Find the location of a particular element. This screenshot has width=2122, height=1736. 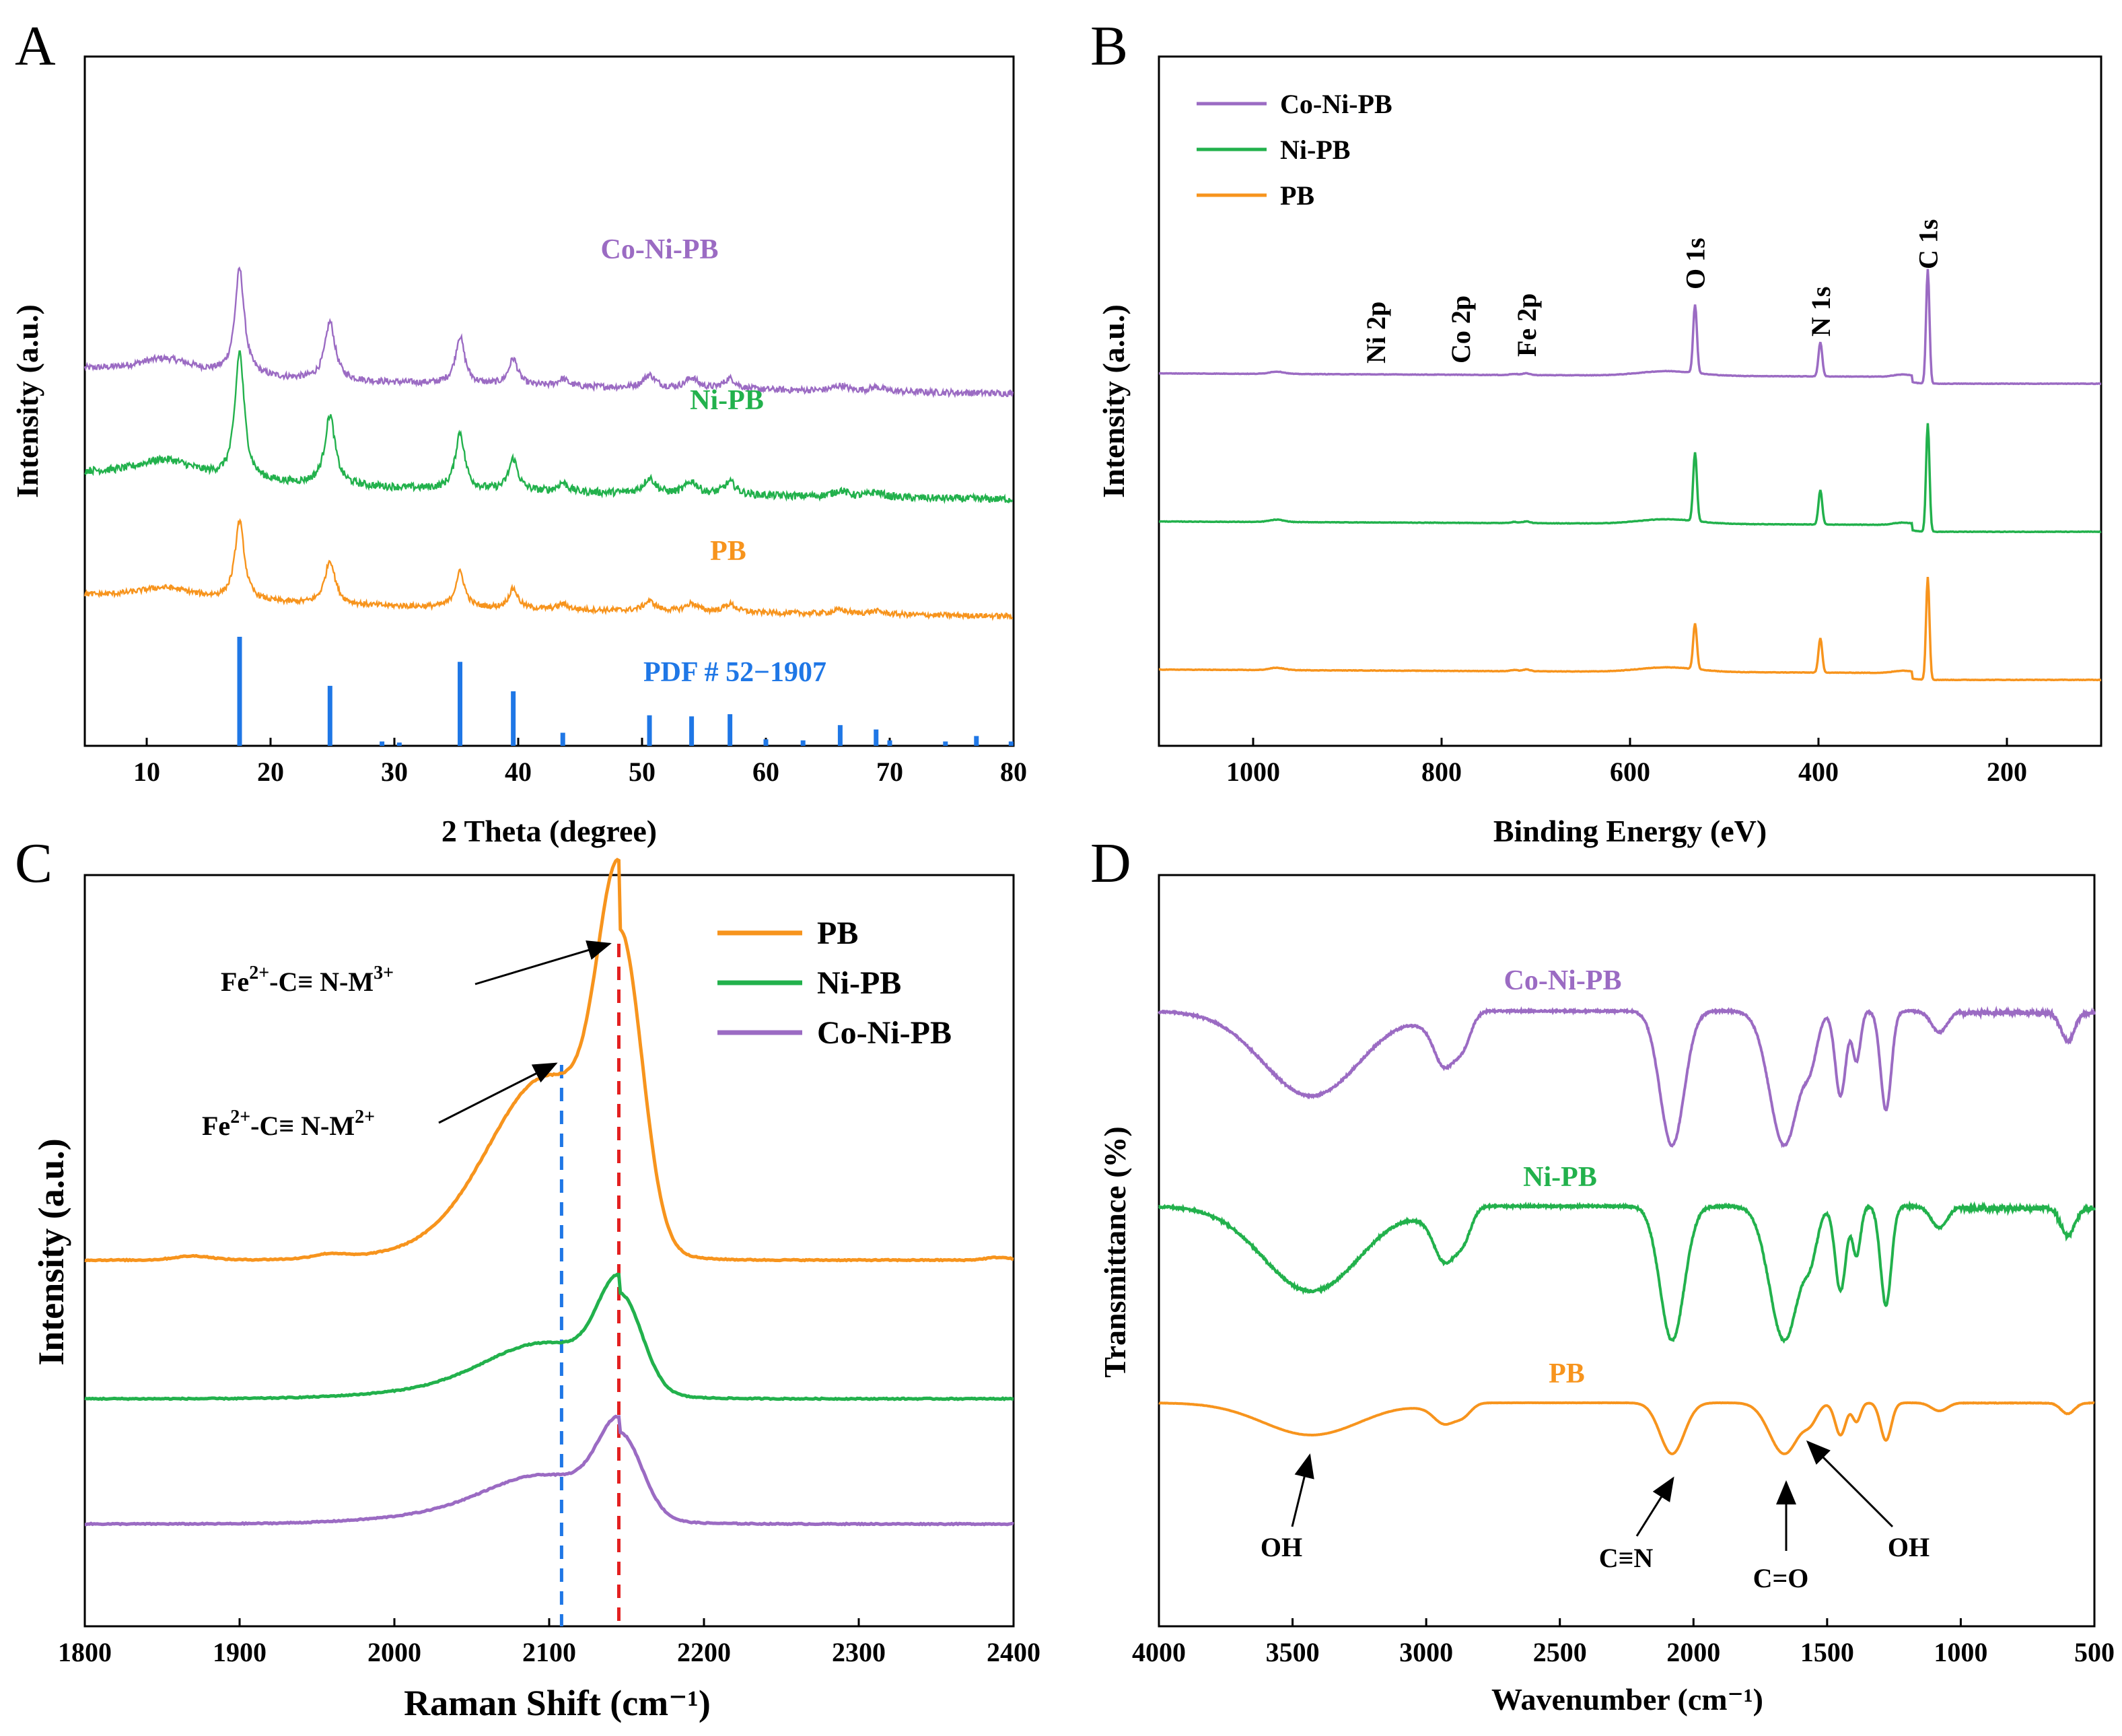

panel-c-legend-pb: PB is located at coordinates (837, 933).